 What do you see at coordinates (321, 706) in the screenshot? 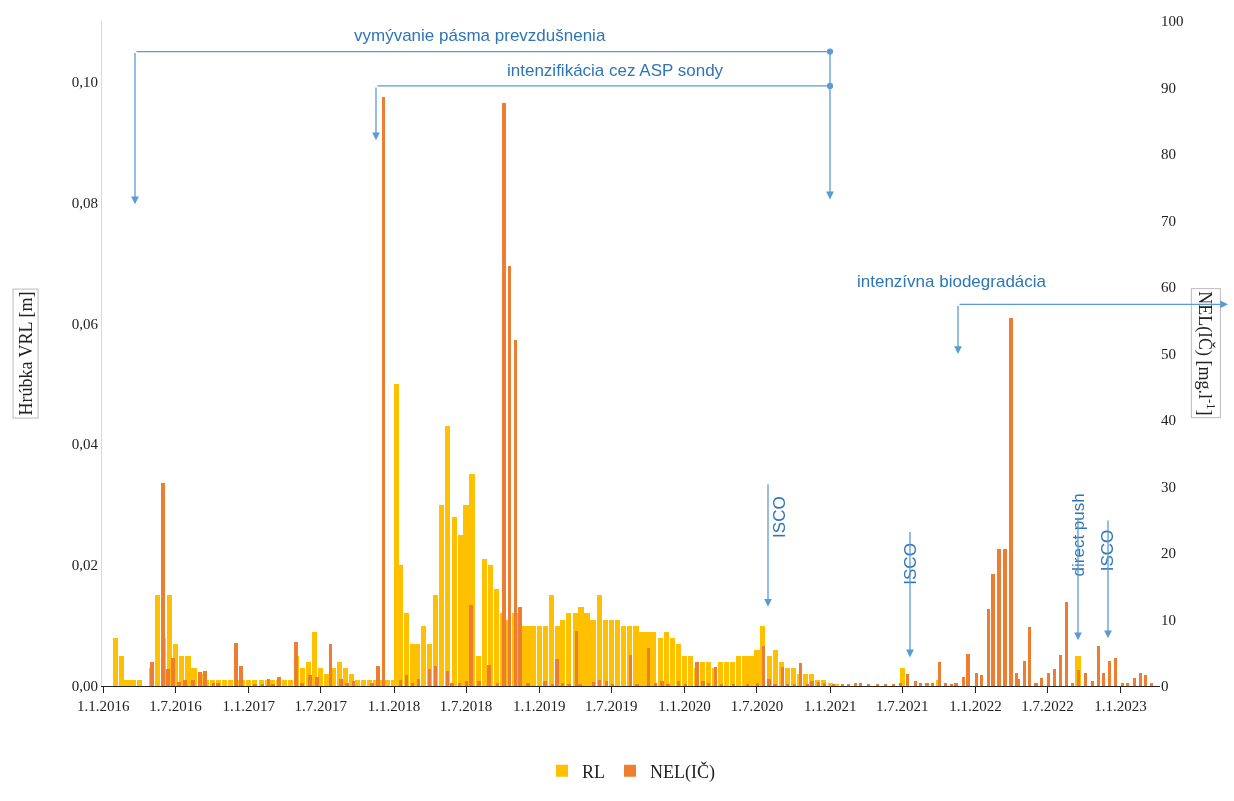
I see `x-tick-label: 1.7.2017` at bounding box center [321, 706].